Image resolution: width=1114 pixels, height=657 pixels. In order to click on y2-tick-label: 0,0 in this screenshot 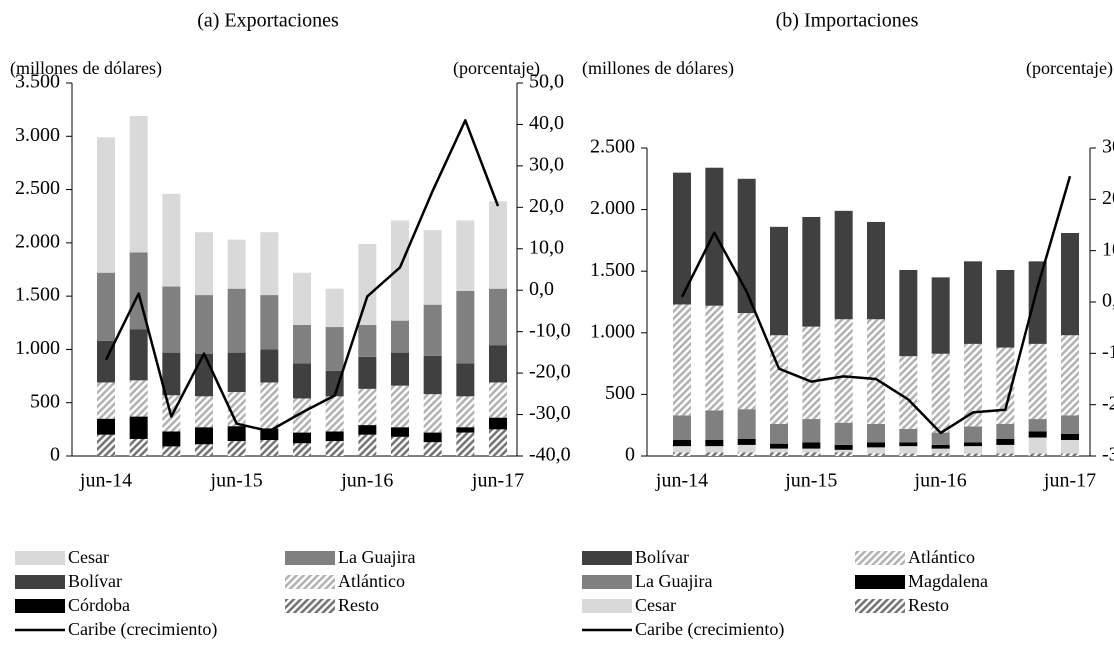, I will do `click(541, 289)`.